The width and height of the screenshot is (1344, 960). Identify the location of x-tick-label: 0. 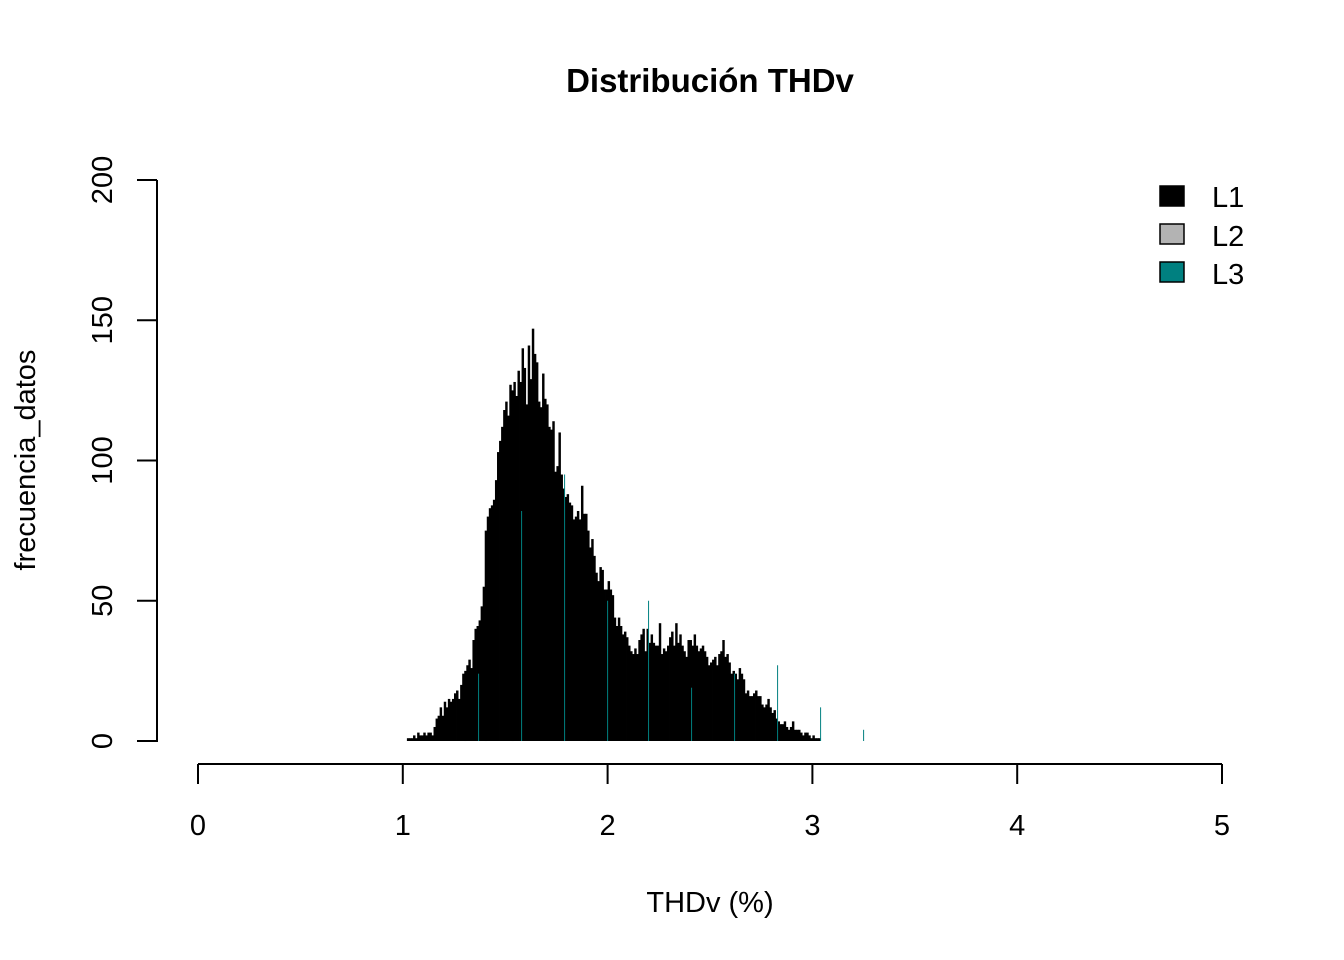
(198, 826).